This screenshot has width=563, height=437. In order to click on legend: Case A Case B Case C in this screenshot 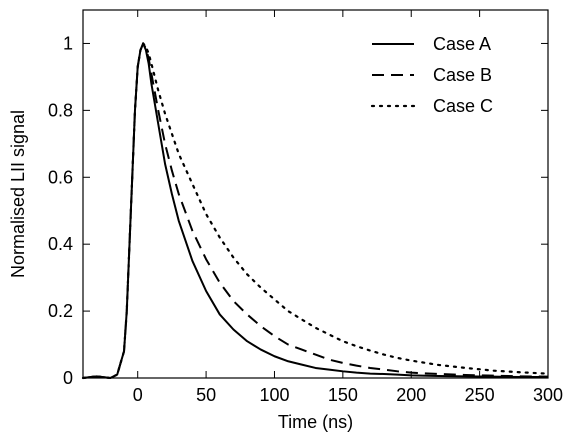, I will do `click(431, 75)`.